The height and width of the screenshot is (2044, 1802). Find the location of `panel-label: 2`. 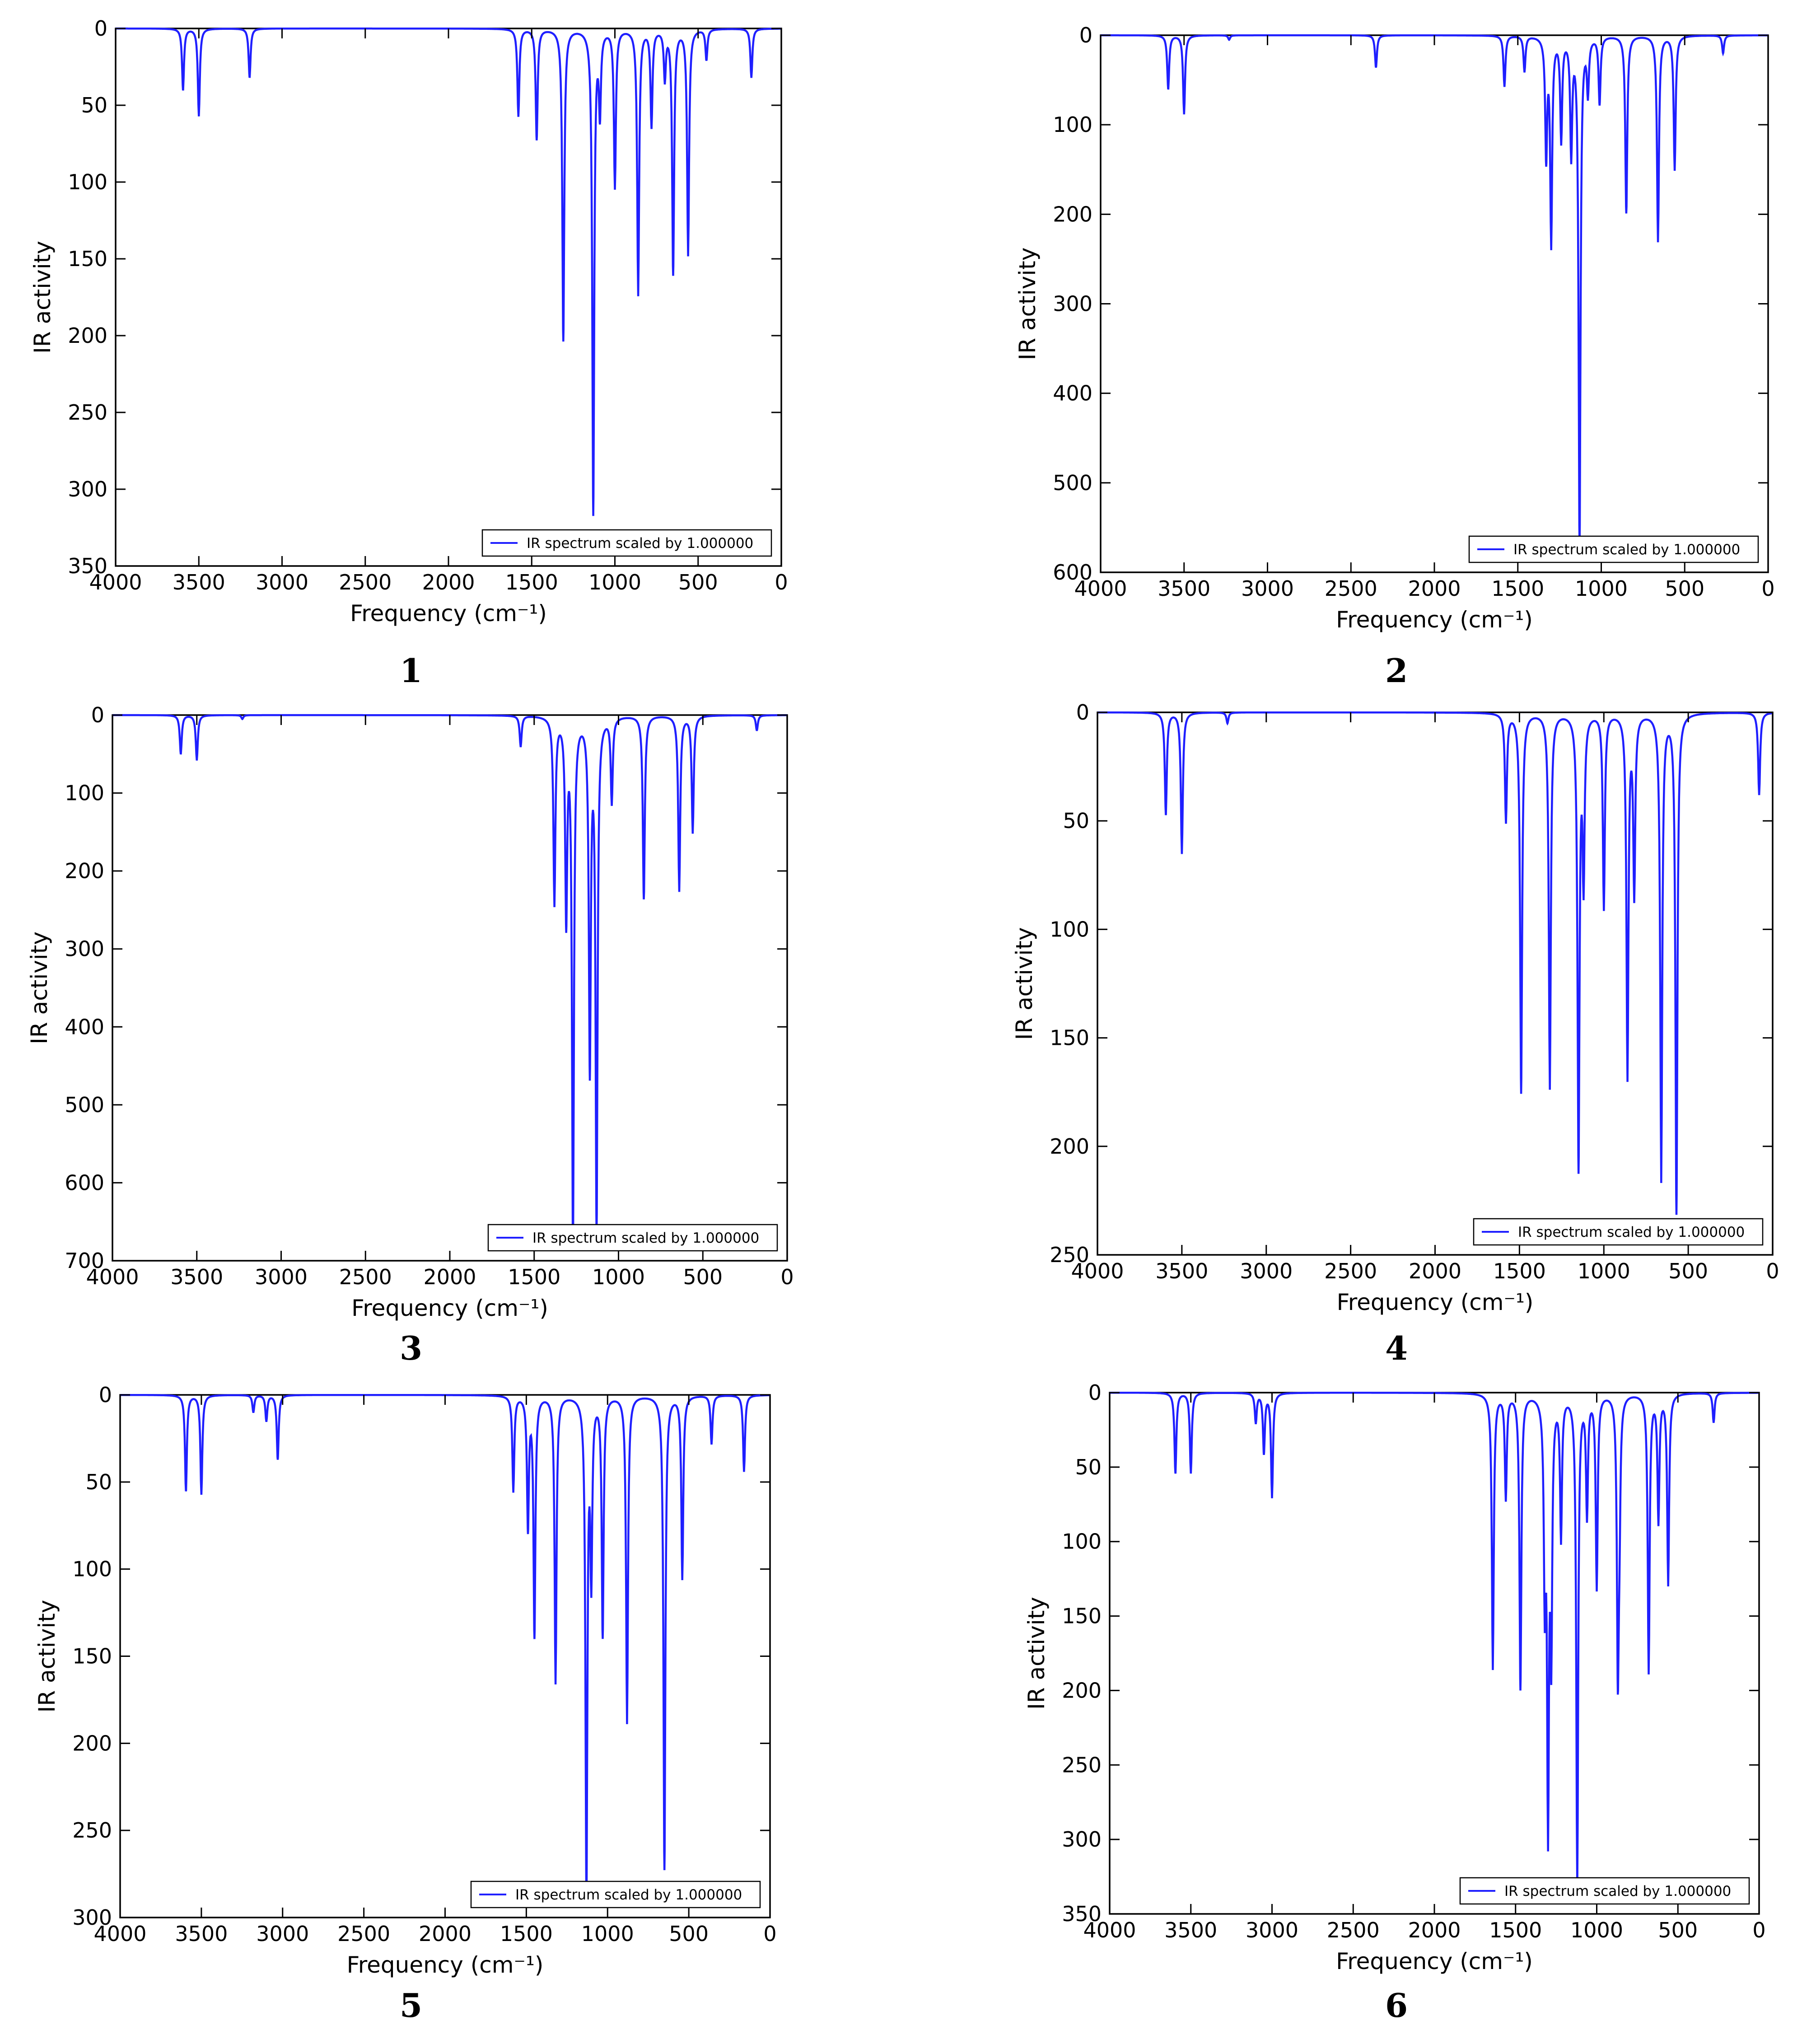

panel-label: 2 is located at coordinates (1396, 670).